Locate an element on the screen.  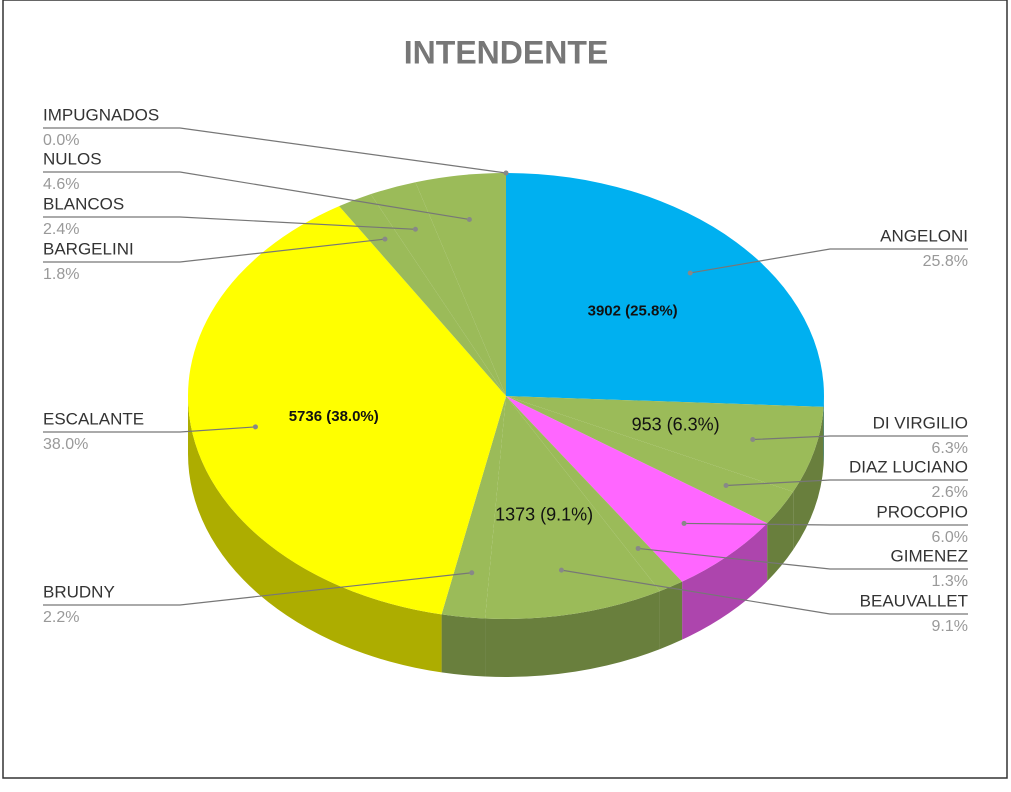
slice-name: BLANCOS is located at coordinates (83, 203).